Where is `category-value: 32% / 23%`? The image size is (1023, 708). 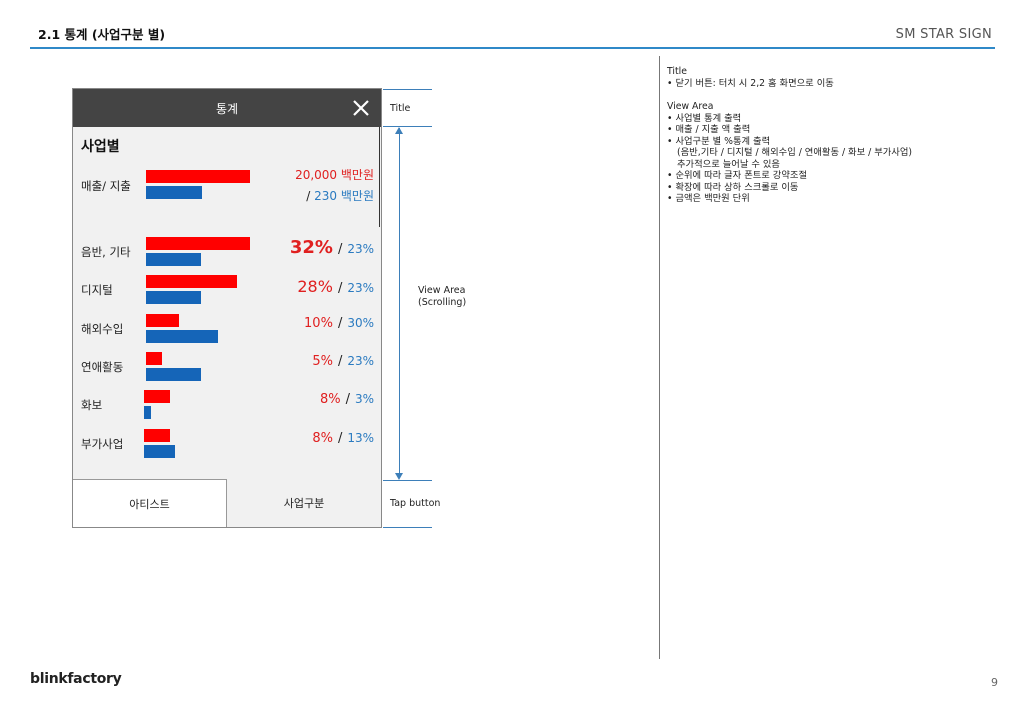 category-value: 32% / 23% is located at coordinates (332, 247).